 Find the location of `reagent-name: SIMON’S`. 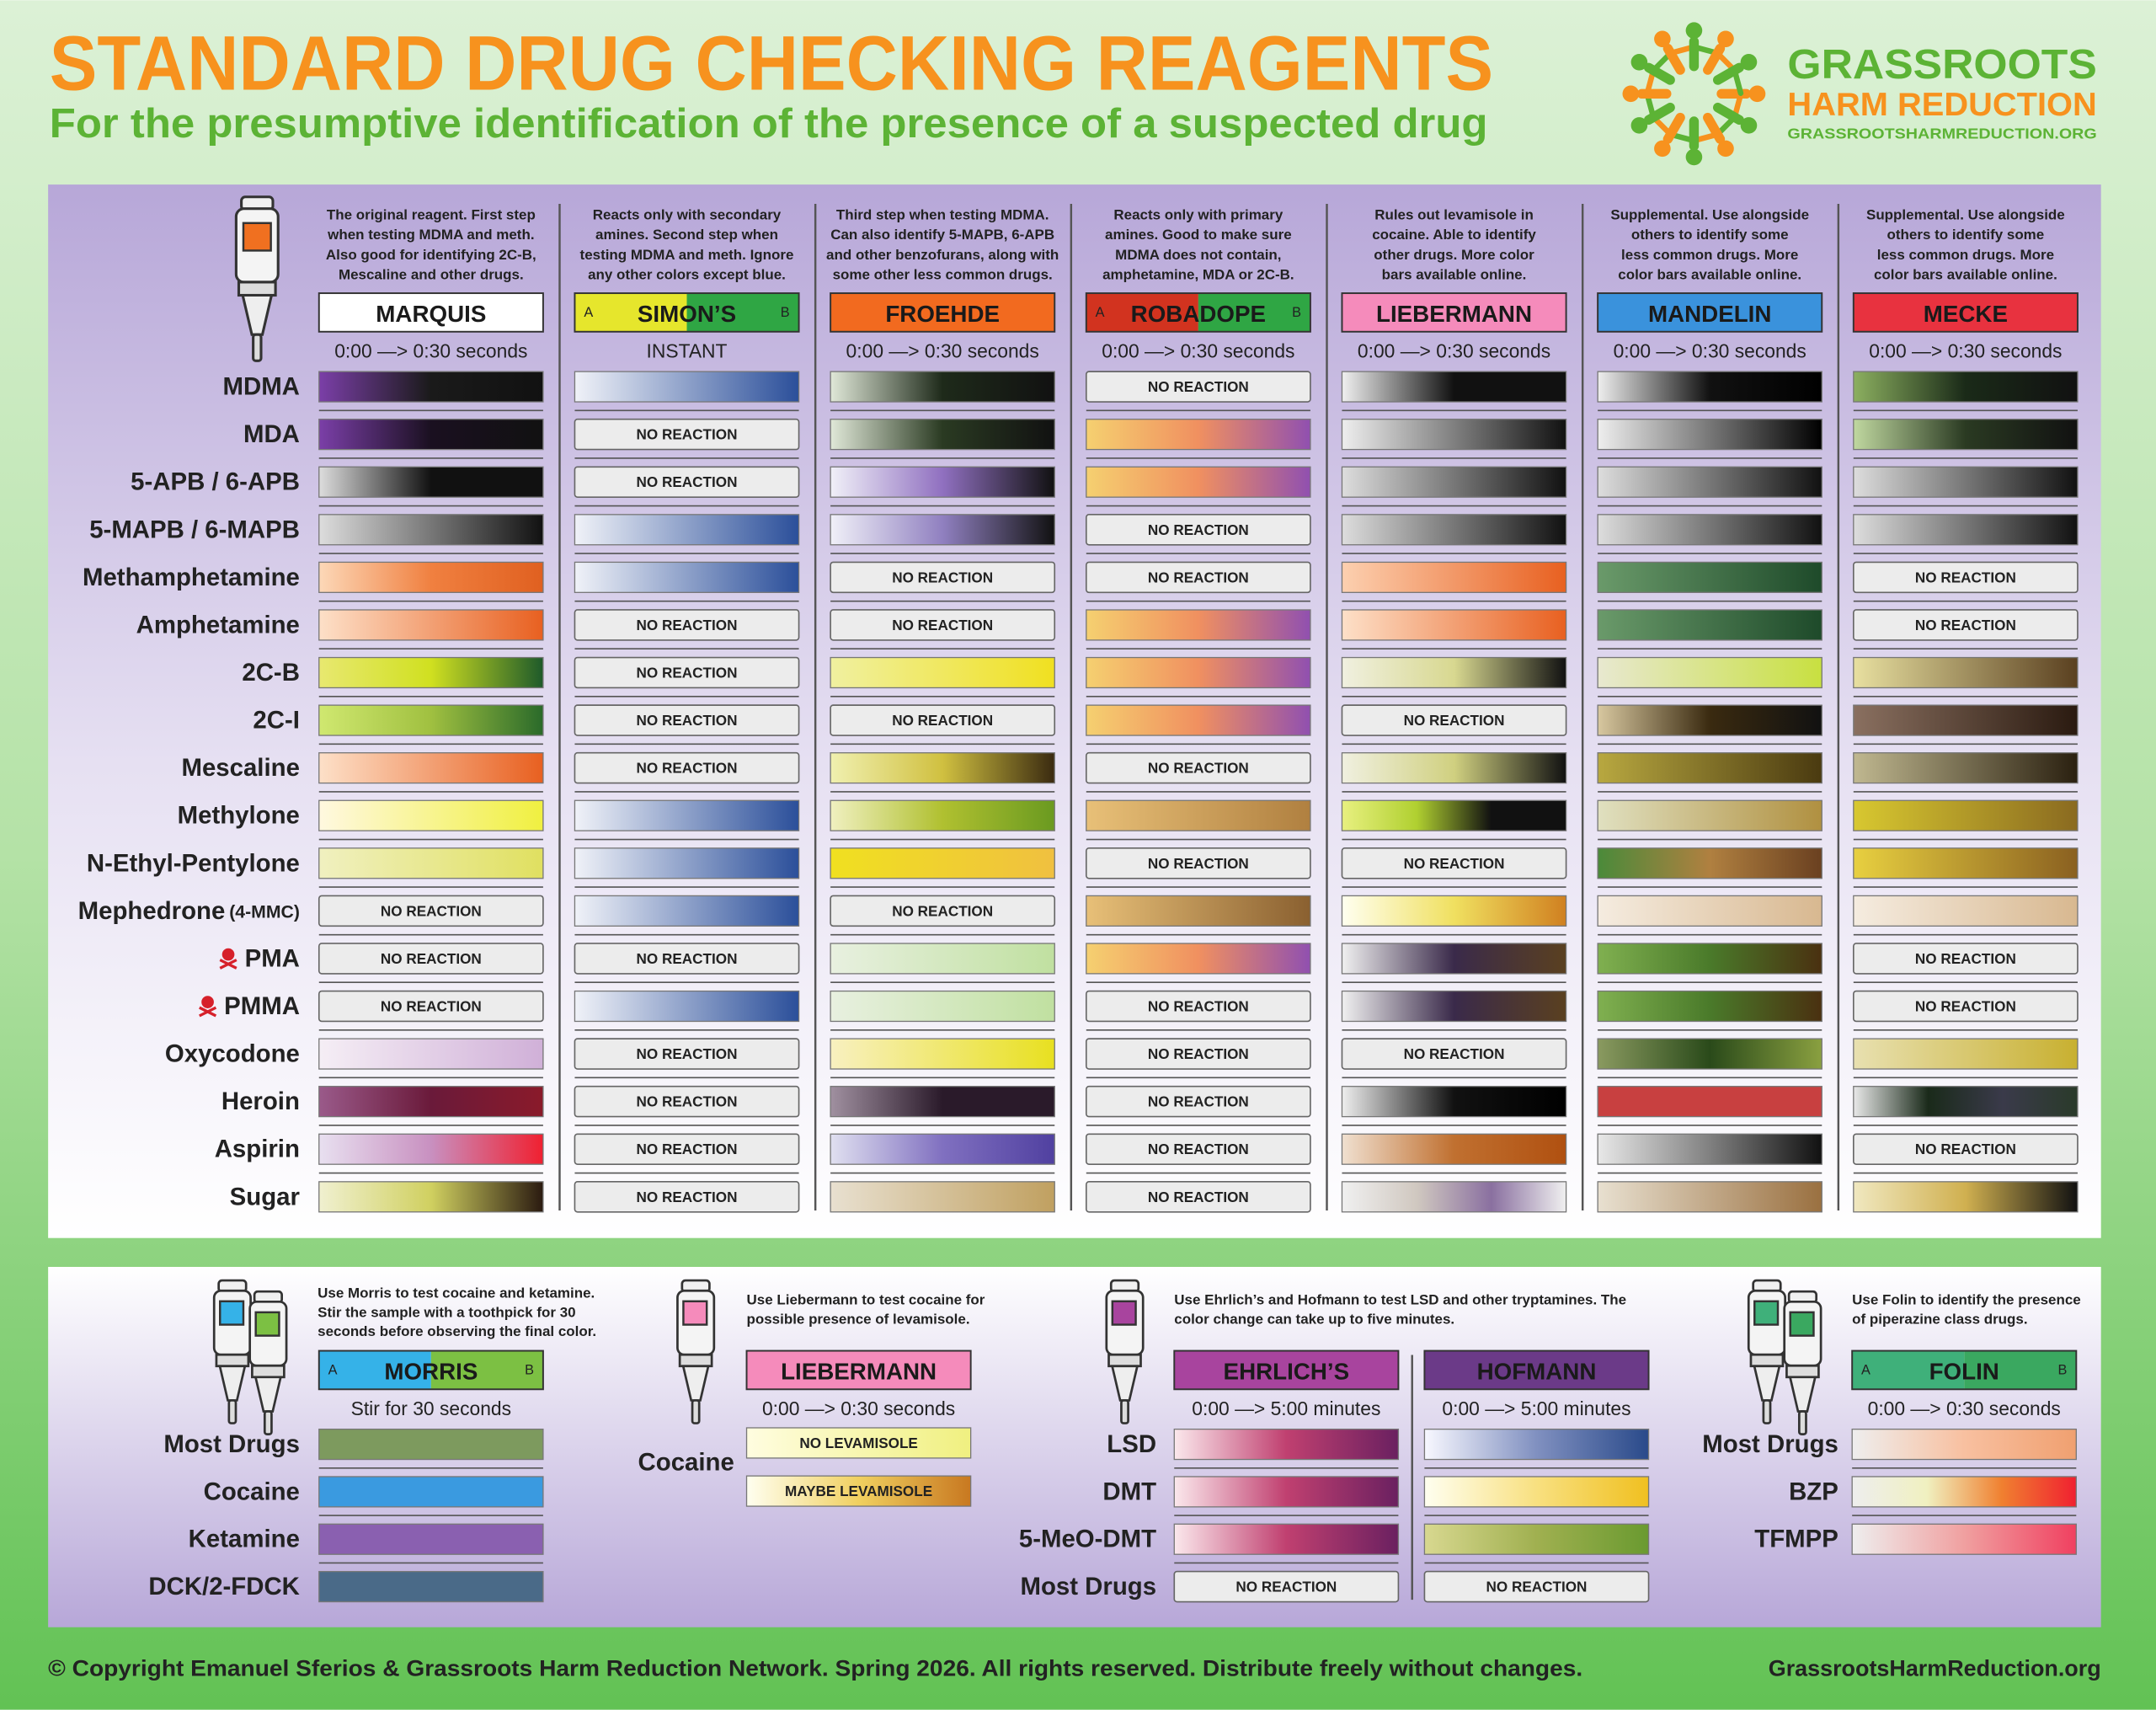

reagent-name: SIMON’S is located at coordinates (687, 314).